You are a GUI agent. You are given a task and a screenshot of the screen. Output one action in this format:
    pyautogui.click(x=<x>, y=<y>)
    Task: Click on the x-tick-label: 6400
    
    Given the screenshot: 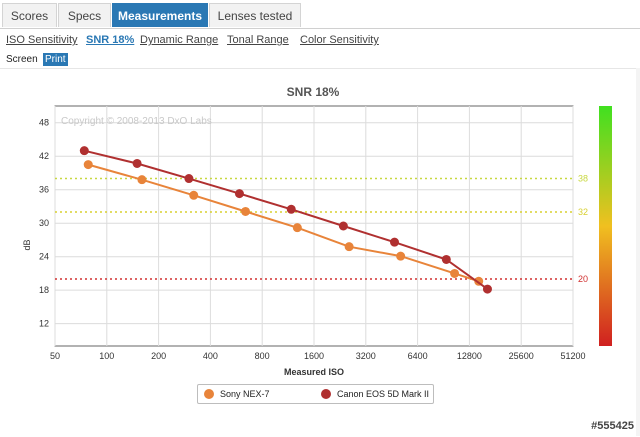 What is the action you would take?
    pyautogui.click(x=418, y=356)
    